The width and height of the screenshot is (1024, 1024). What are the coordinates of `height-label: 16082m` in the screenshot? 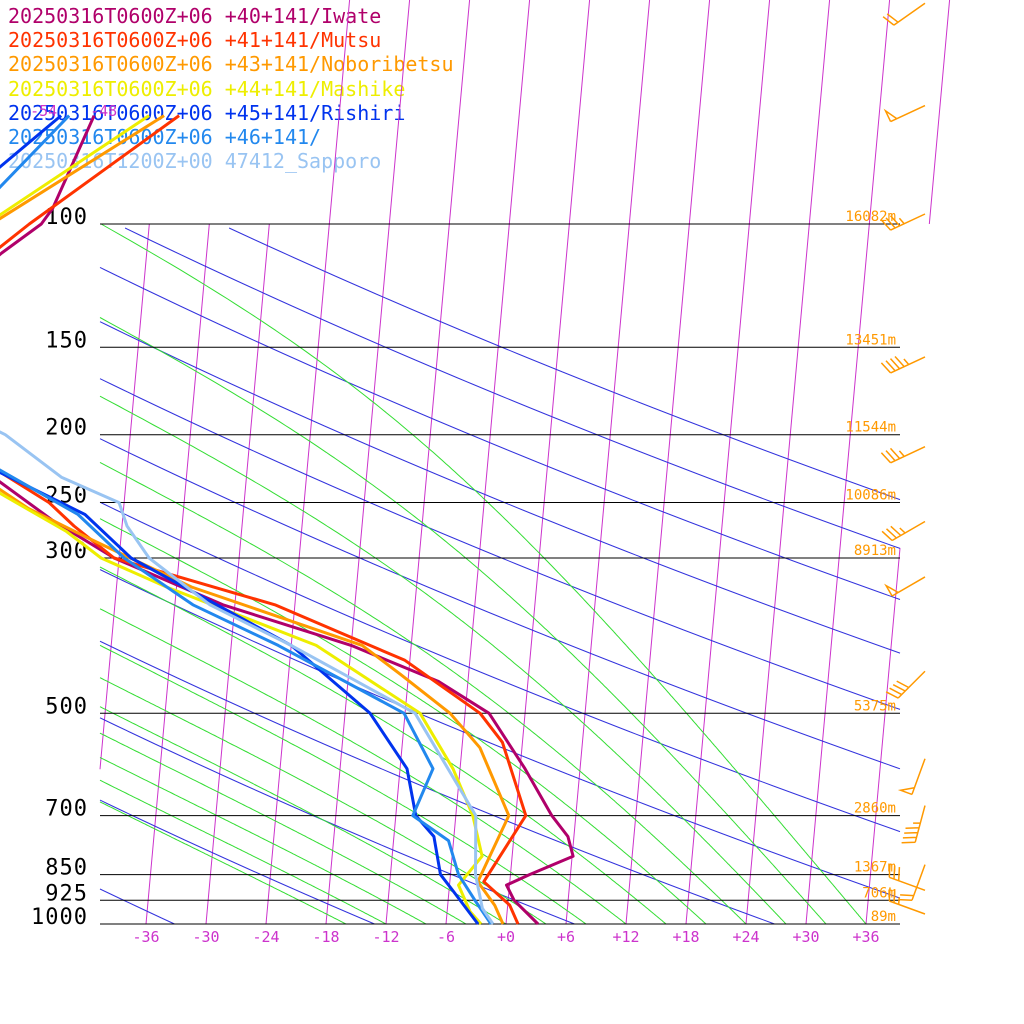 It's located at (870, 217).